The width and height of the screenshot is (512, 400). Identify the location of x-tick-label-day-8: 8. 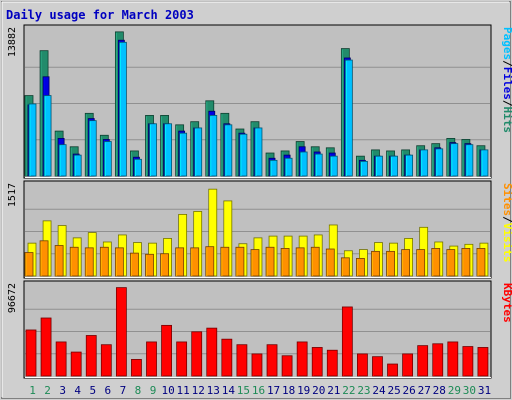
(138, 390).